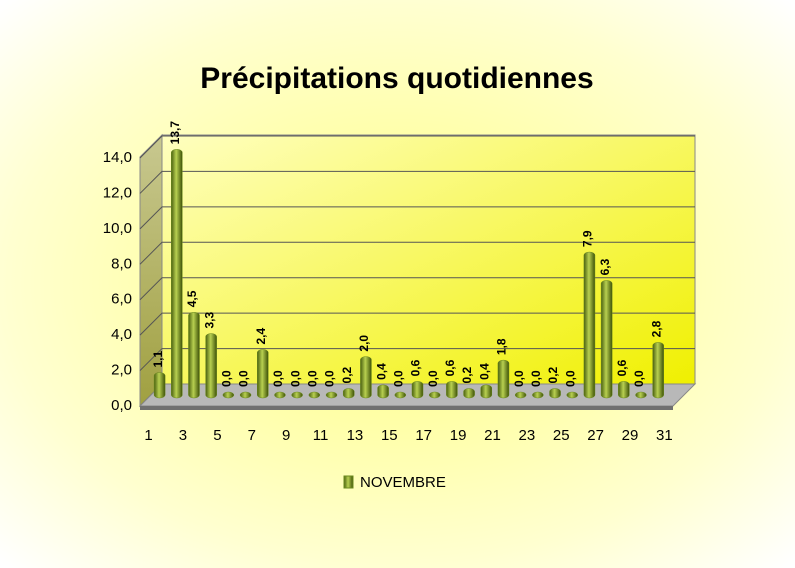 This screenshot has width=795, height=568. What do you see at coordinates (656, 328) in the screenshot?
I see `value-label: 2,8` at bounding box center [656, 328].